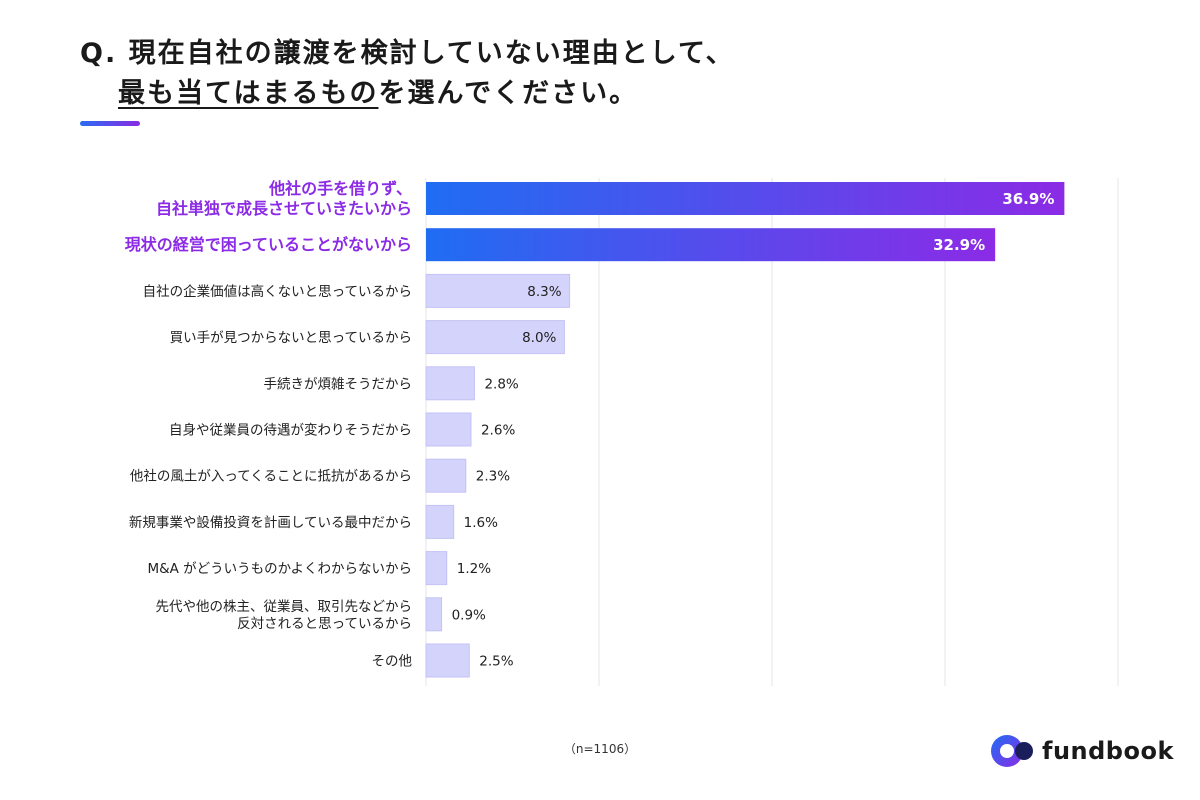  What do you see at coordinates (277, 291) in the screenshot?
I see `category-label: 自社の企業価値は高くないと思っているから` at bounding box center [277, 291].